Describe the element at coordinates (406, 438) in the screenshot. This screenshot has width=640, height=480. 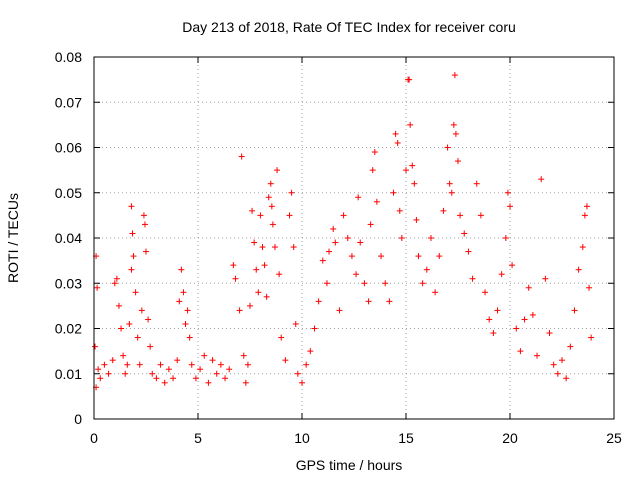
I see `x-tick-label: 15` at that location.